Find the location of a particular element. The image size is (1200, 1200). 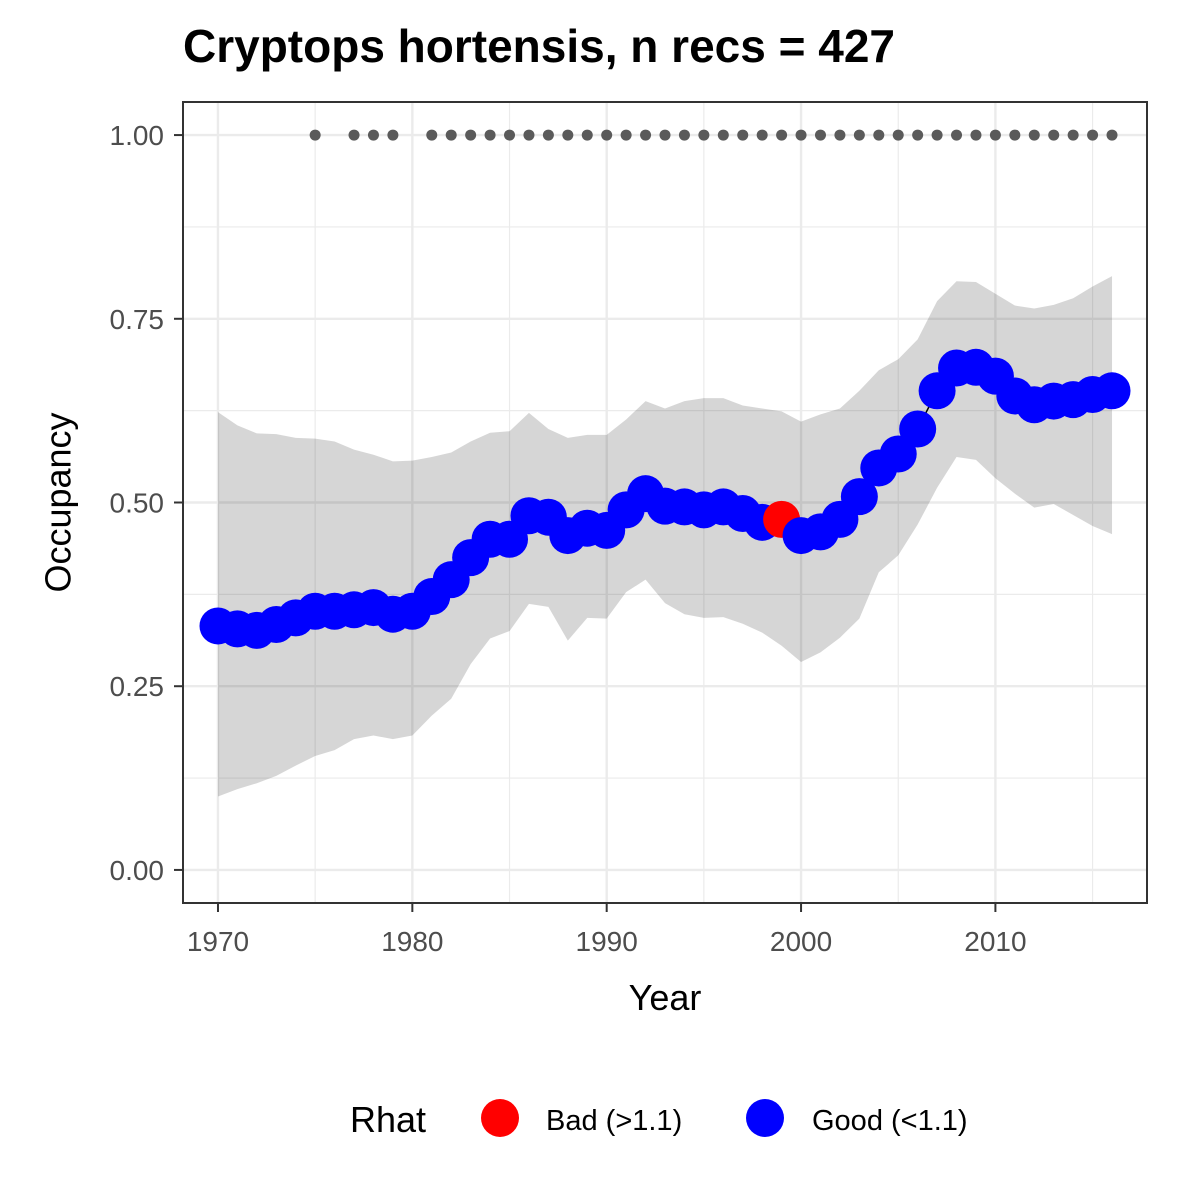

legend-title: Rhat is located at coordinates (388, 1119).